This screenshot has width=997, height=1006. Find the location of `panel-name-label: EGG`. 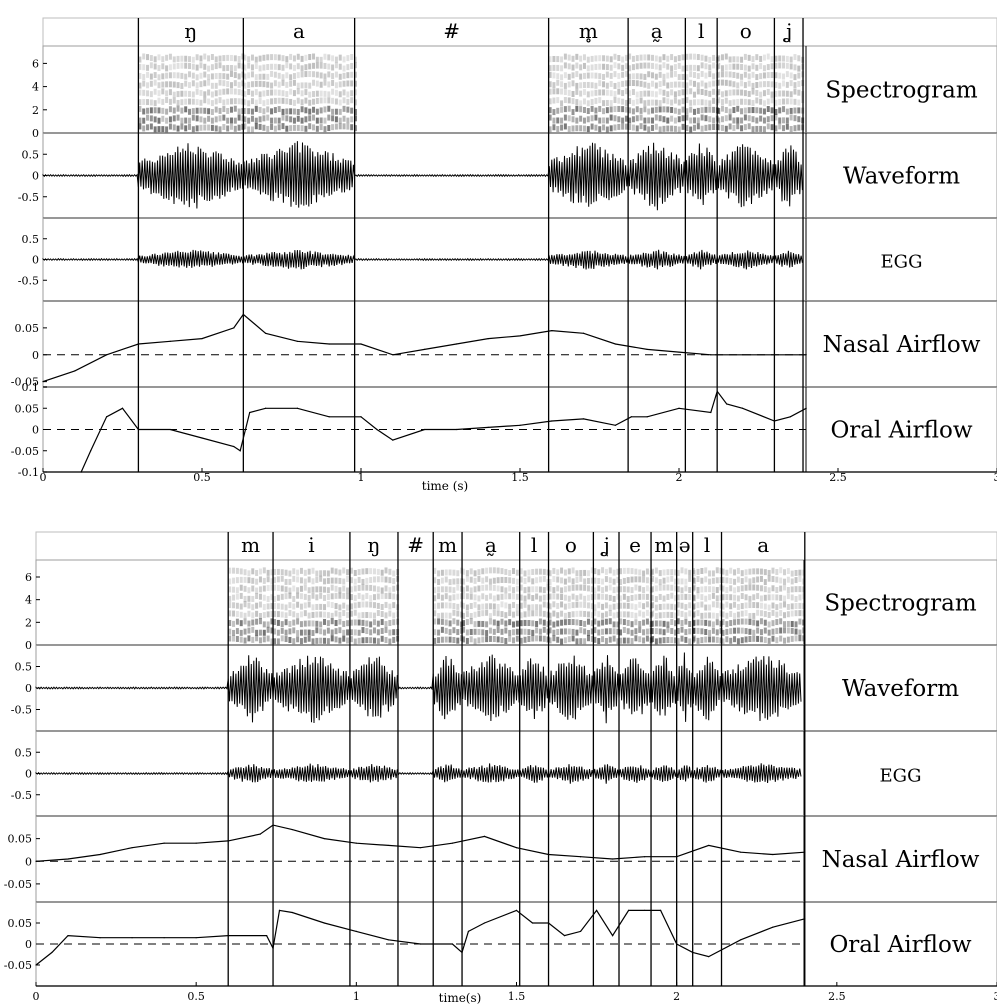

panel-name-label: EGG is located at coordinates (902, 262).